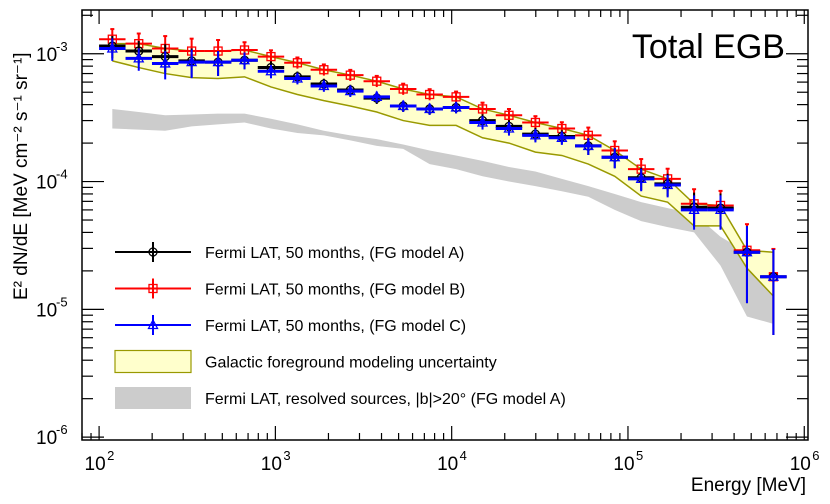  I want to click on legend-label: Galactic foreground modeling uncertainty, so click(351, 363).